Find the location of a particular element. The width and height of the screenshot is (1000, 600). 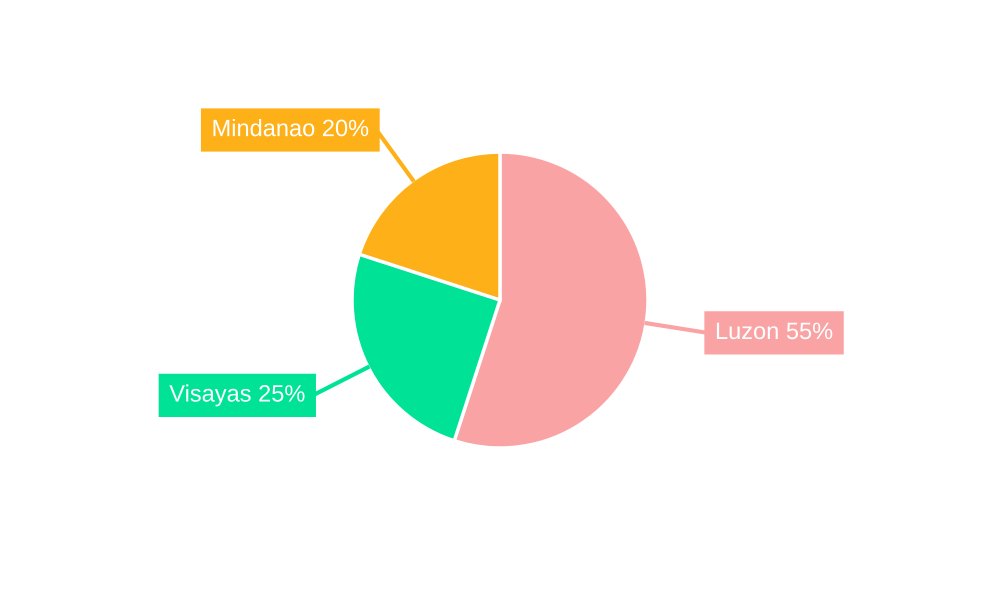

slice-label: Luzon 55% is located at coordinates (774, 331).